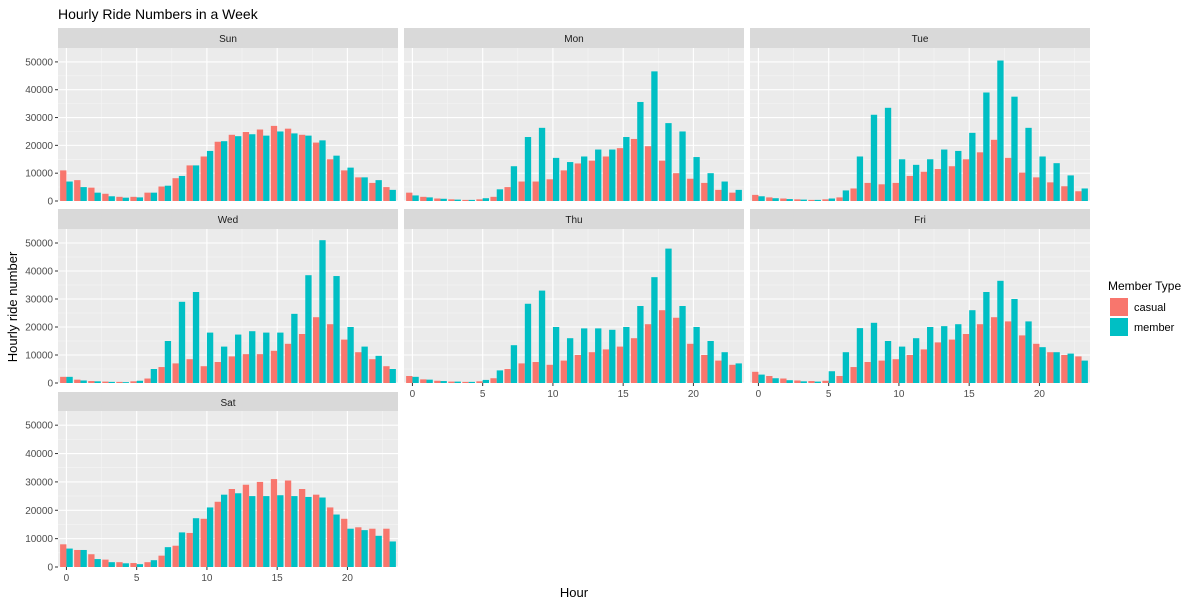 The width and height of the screenshot is (1200, 606). I want to click on x-tick-label: 0, so click(759, 394).